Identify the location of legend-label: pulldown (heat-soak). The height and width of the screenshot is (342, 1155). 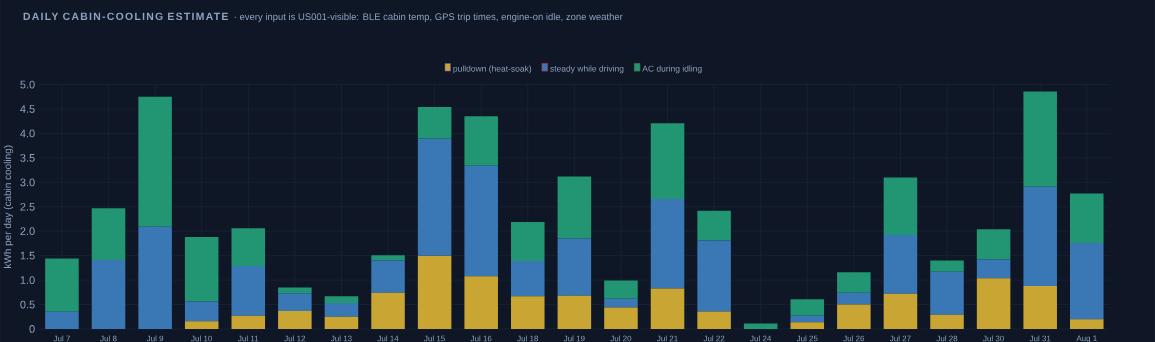
(492, 69).